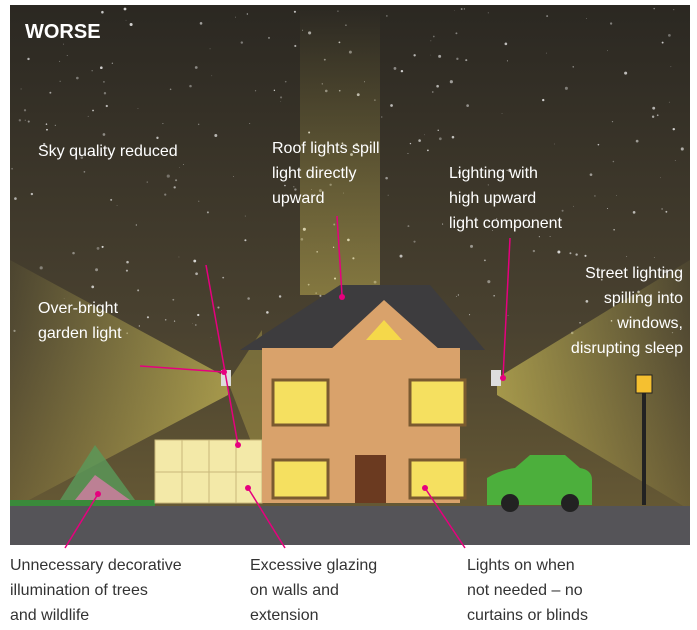 Image resolution: width=697 pixels, height=630 pixels. I want to click on label-line: Unnecessary decorative, so click(96, 565).